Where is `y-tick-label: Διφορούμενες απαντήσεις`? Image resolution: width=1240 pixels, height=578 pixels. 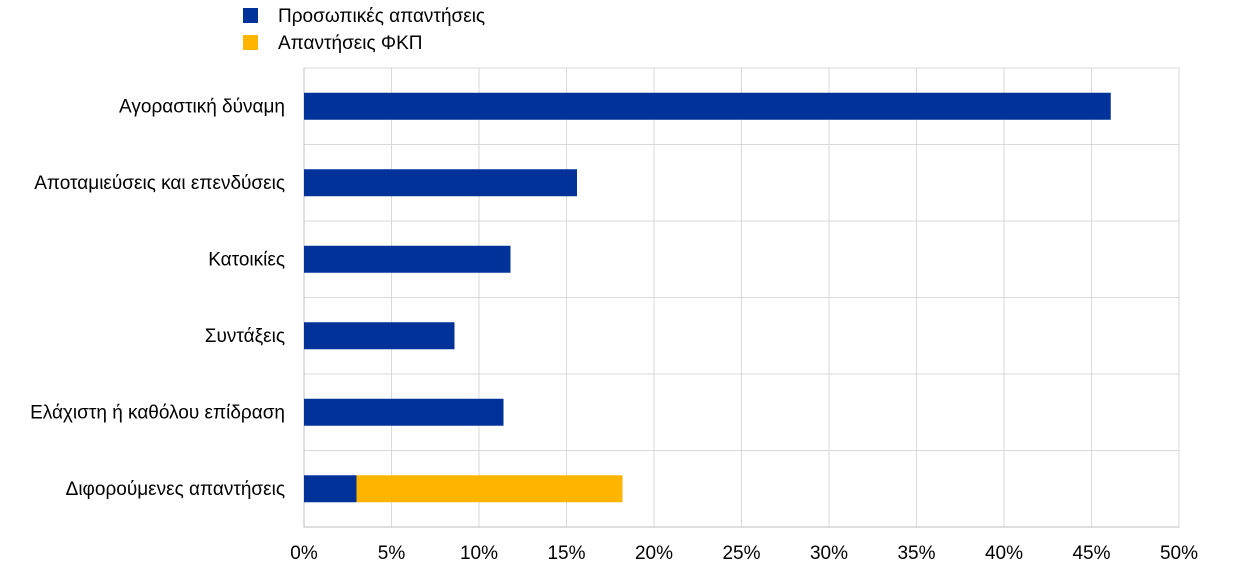
y-tick-label: Διφορούμενες απαντήσεις is located at coordinates (175, 489).